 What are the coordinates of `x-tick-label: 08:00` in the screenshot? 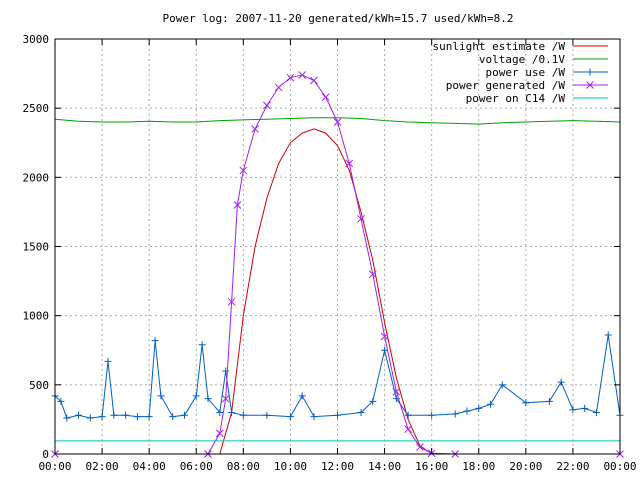 It's located at (243, 466).